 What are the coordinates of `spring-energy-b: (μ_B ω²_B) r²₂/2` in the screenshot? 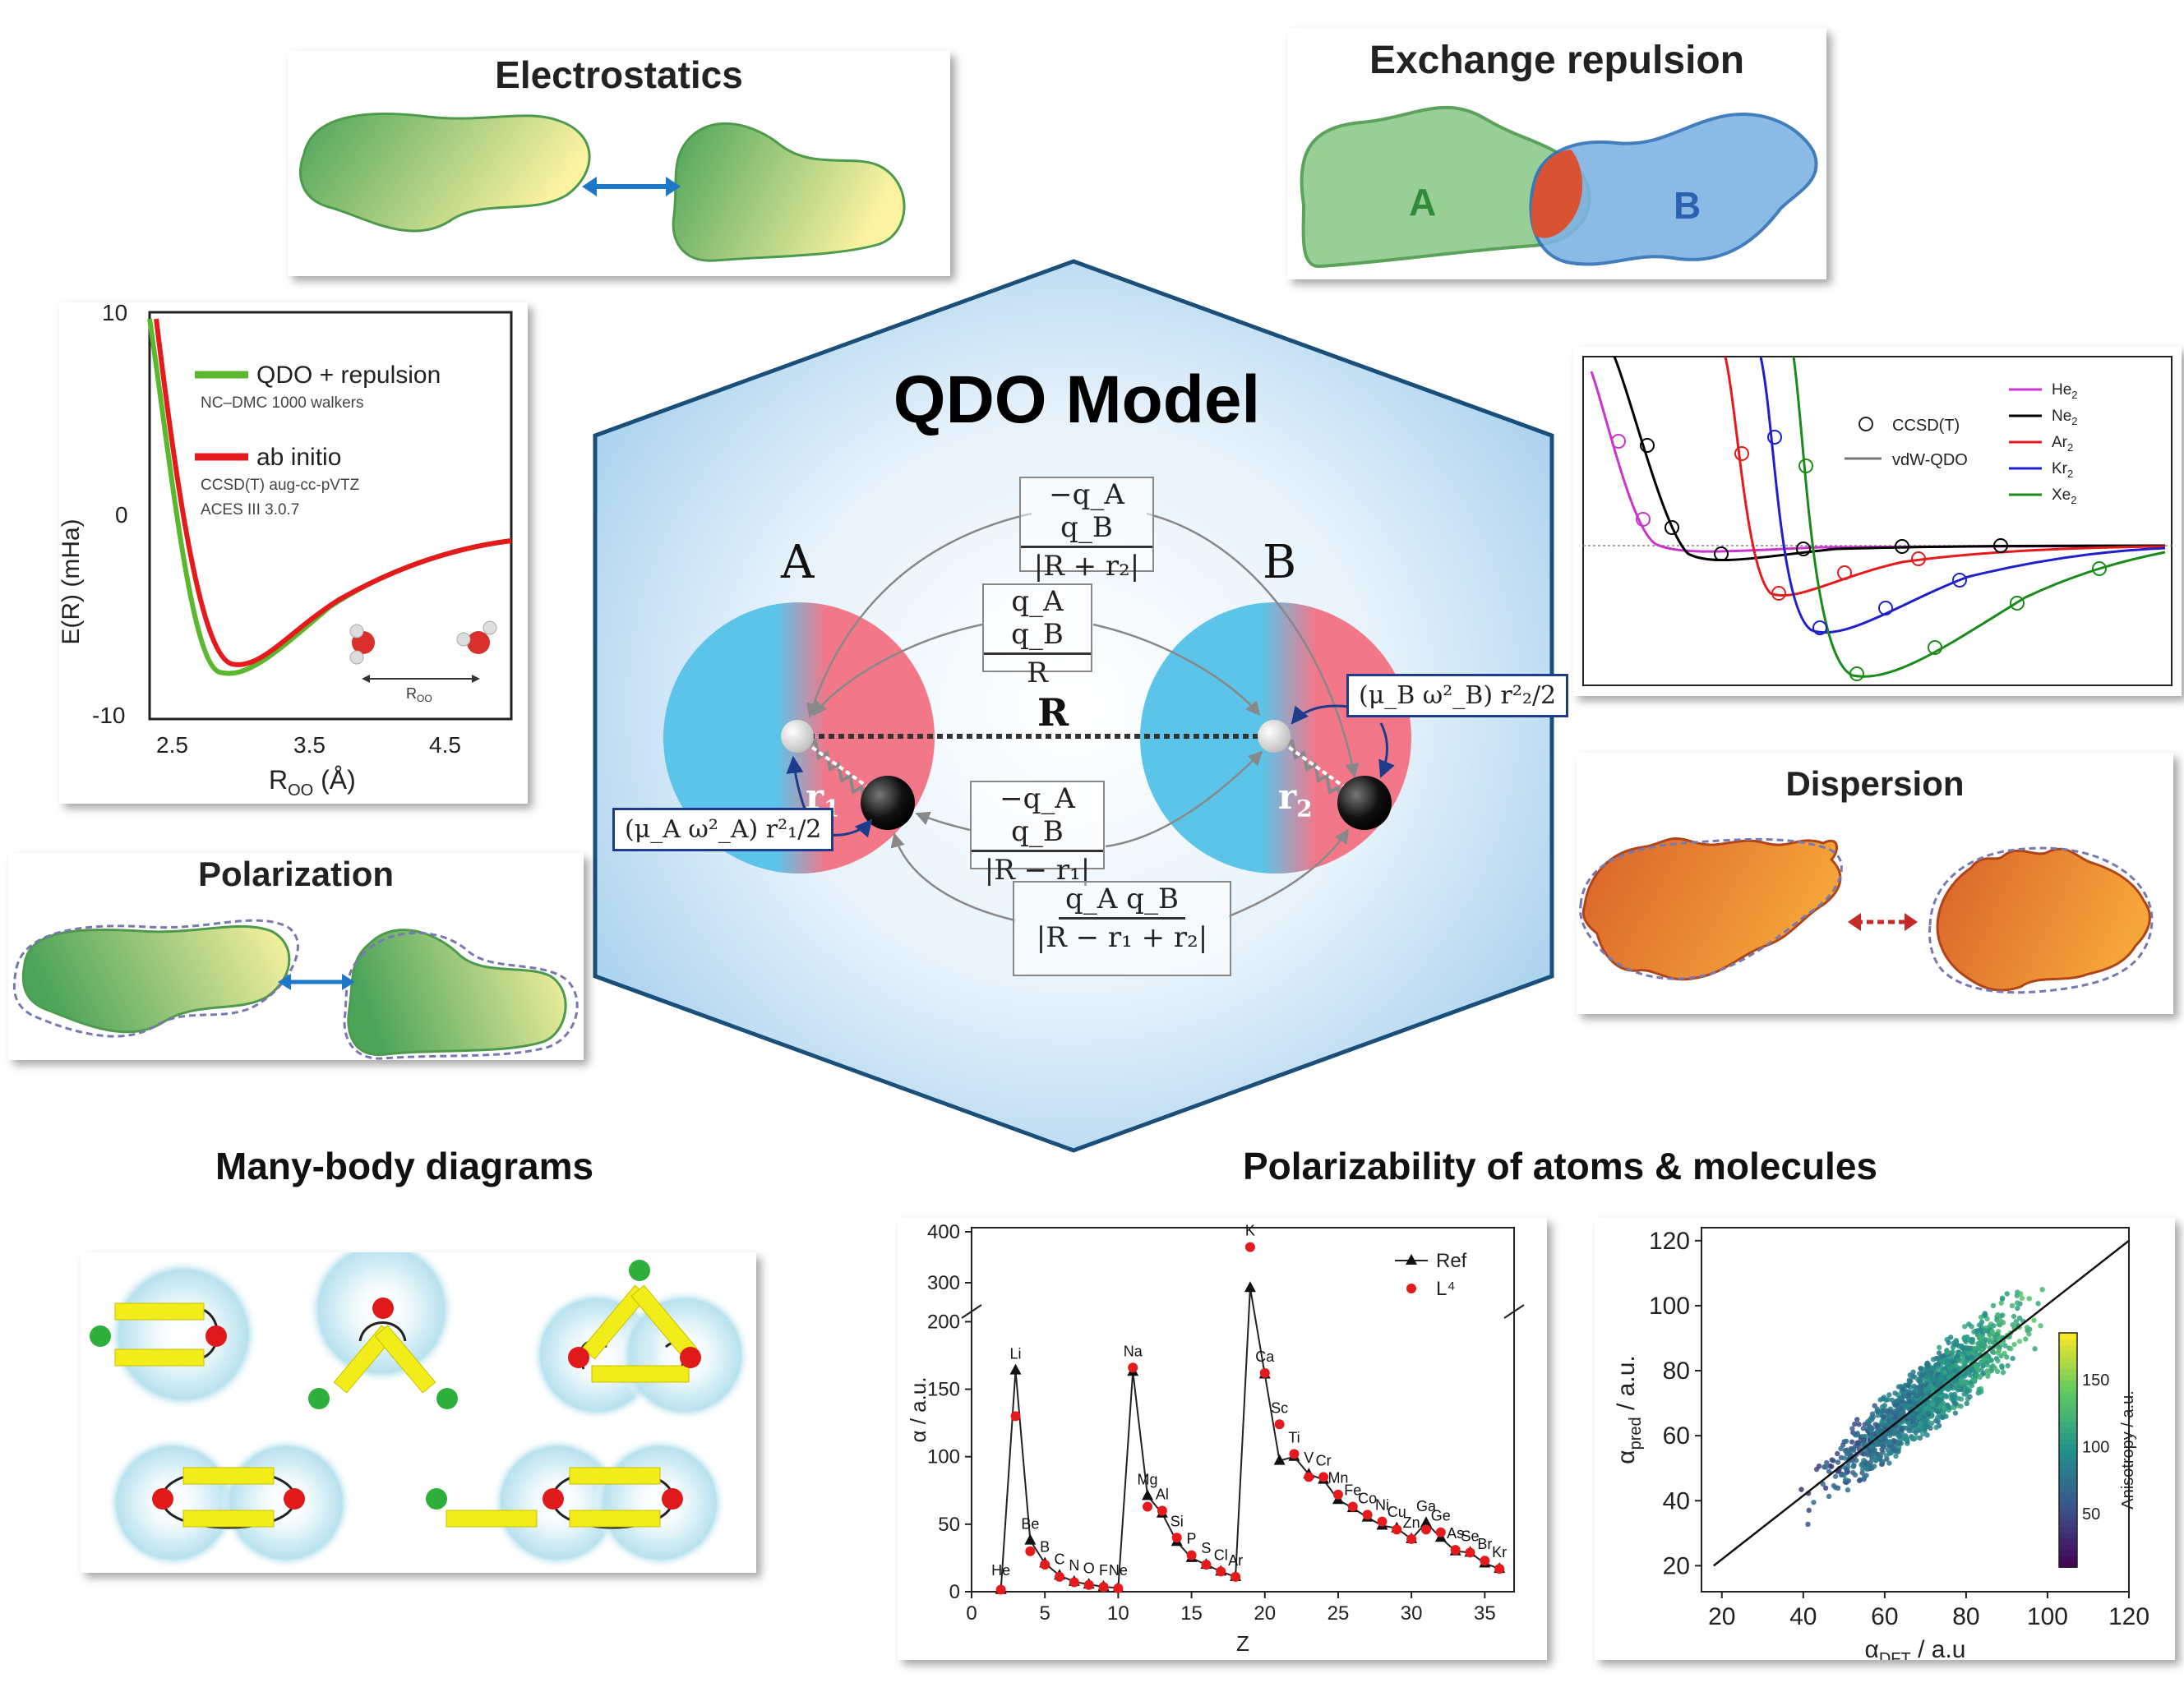 It's located at (1457, 695).